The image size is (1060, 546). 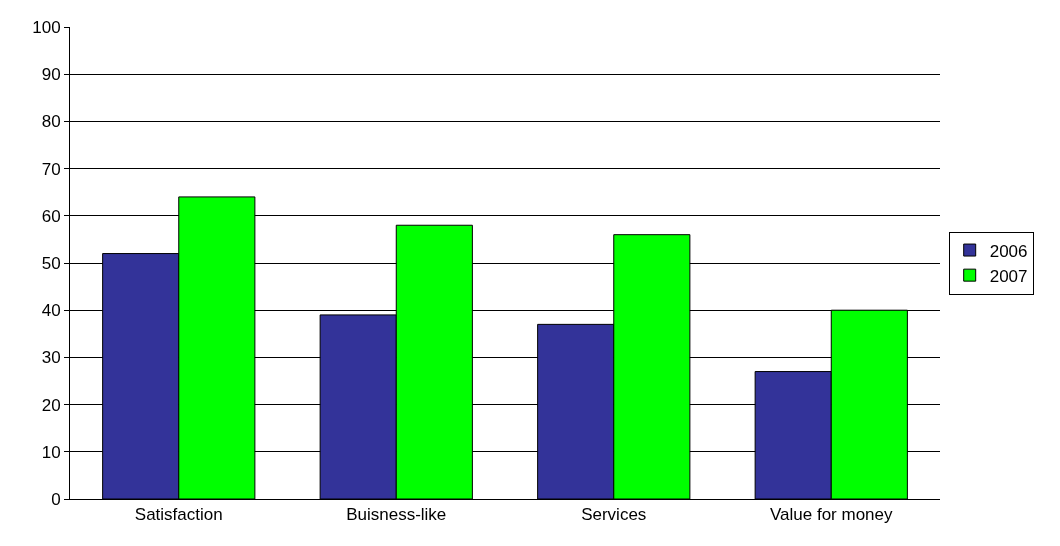 What do you see at coordinates (178, 515) in the screenshot?
I see `x-tick-label: Satisfaction` at bounding box center [178, 515].